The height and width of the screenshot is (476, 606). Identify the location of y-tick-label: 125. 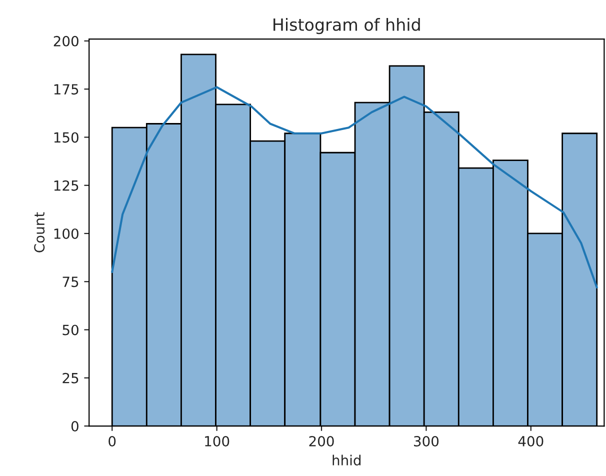
(66, 185).